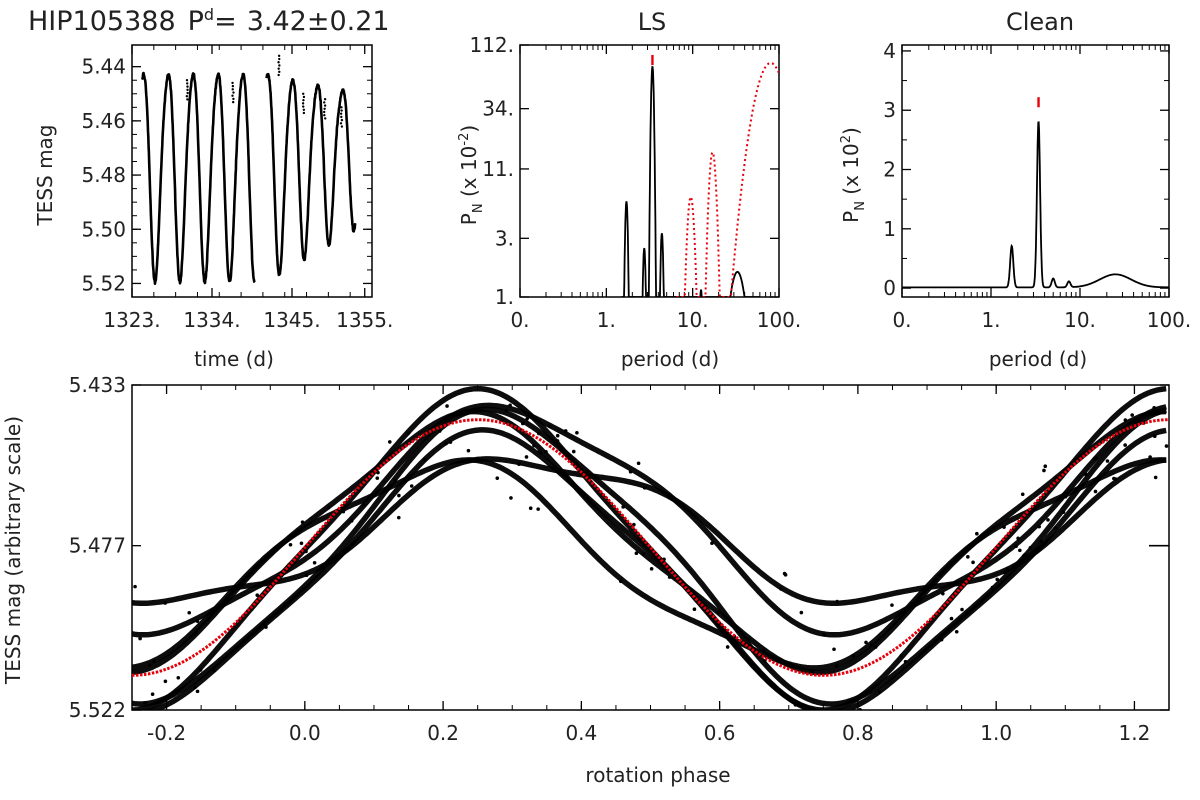 The height and width of the screenshot is (800, 1200). What do you see at coordinates (504, 238) in the screenshot?
I see `ls-ytick-label: 3.` at bounding box center [504, 238].